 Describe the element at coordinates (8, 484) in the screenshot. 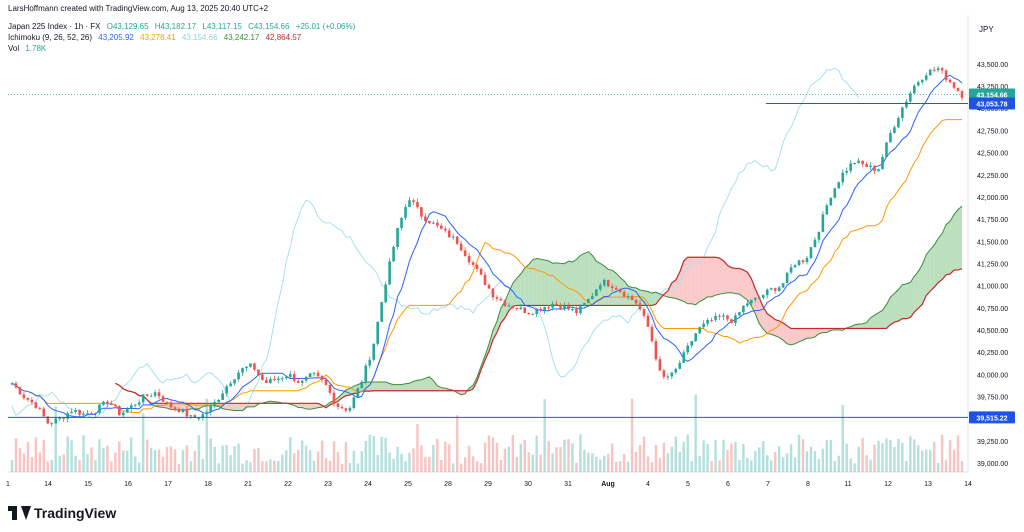

I see `x-tick-label: 1` at that location.